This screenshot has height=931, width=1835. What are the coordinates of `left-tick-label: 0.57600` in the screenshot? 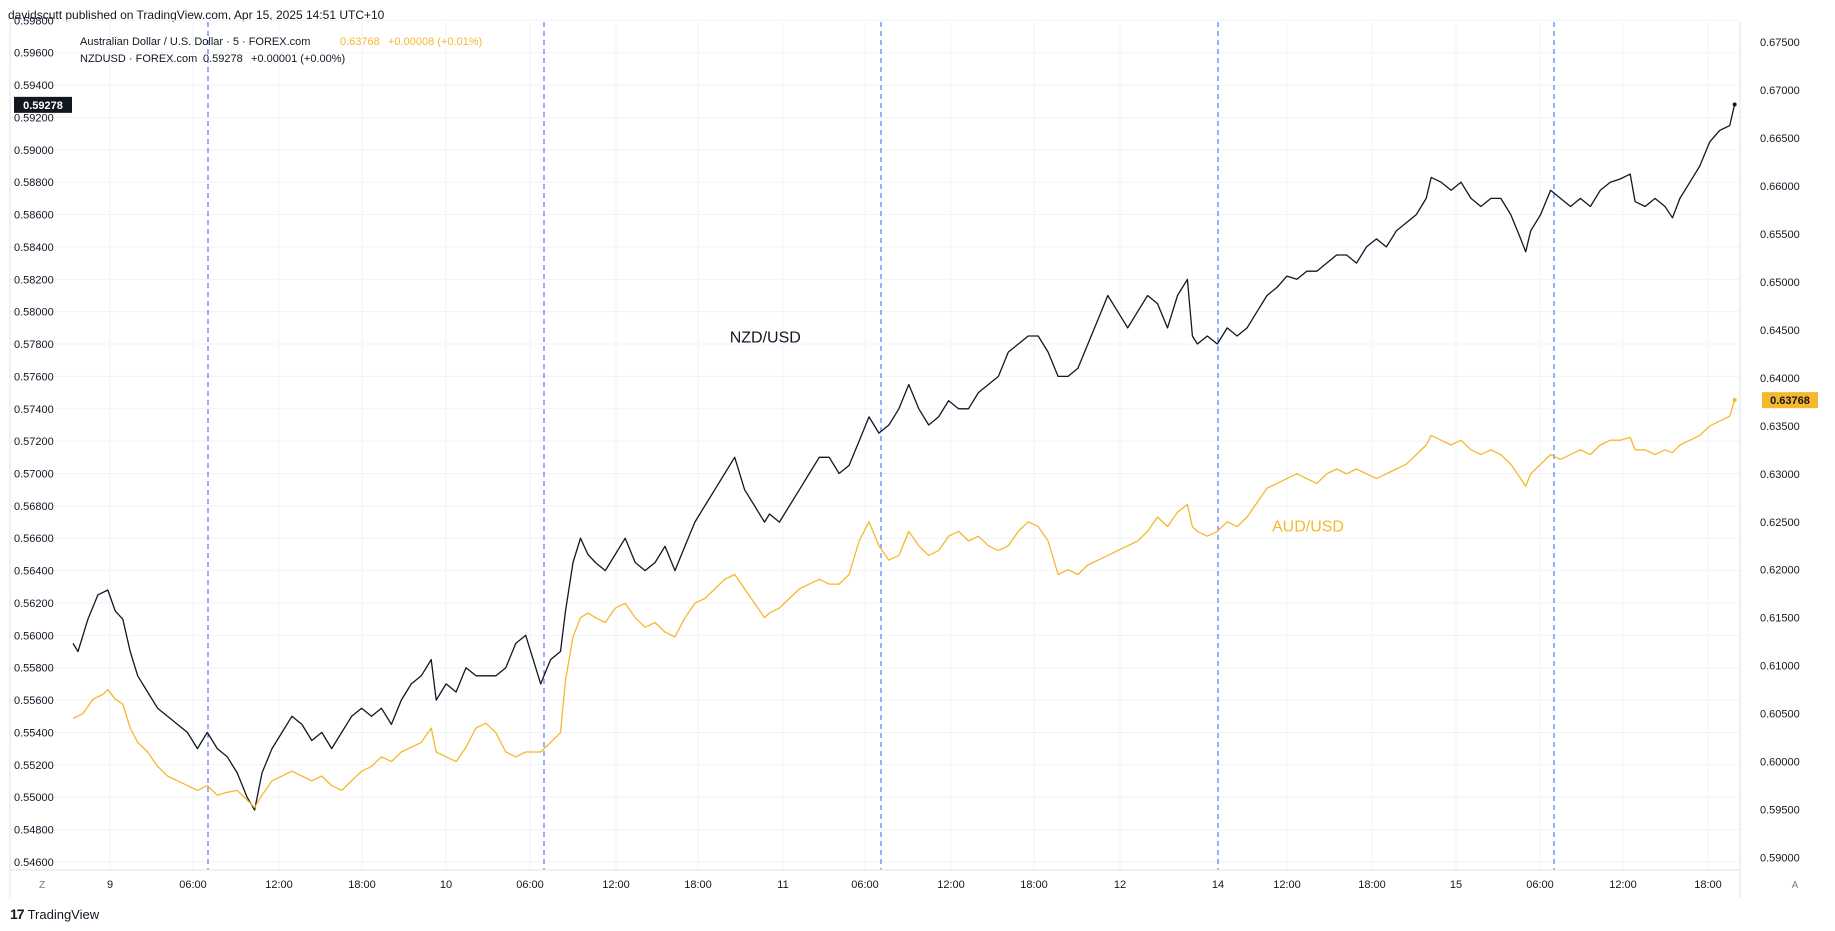 It's located at (34, 377).